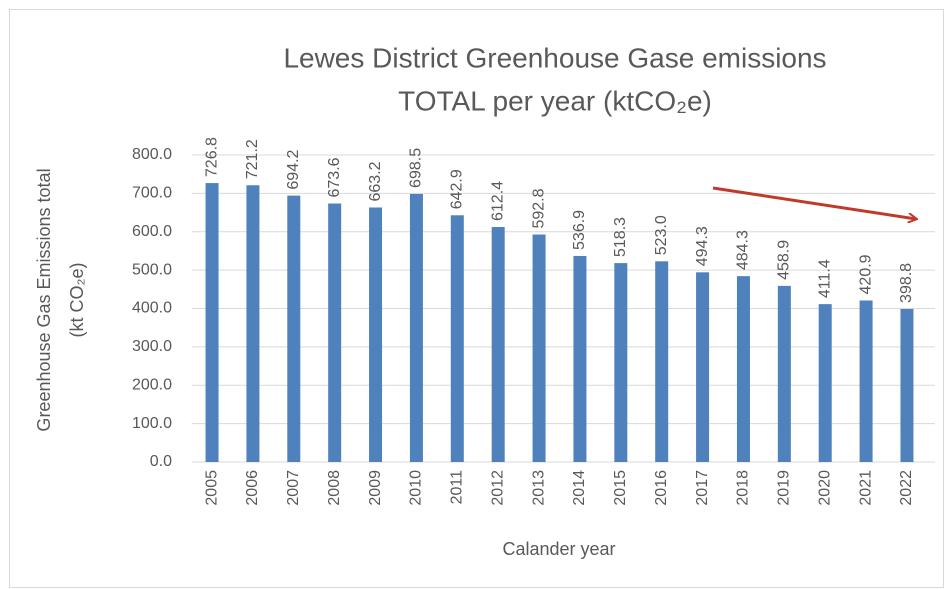 The width and height of the screenshot is (945, 589). I want to click on x-tick-label: 2019, so click(784, 488).